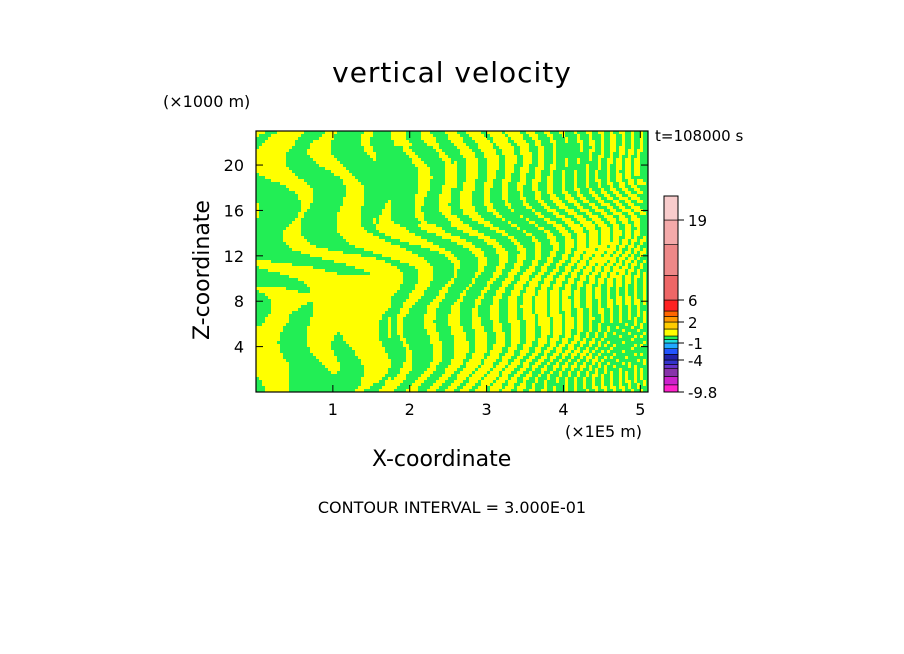 This screenshot has width=904, height=654. I want to click on x-units-label: (×1E5 m), so click(604, 431).